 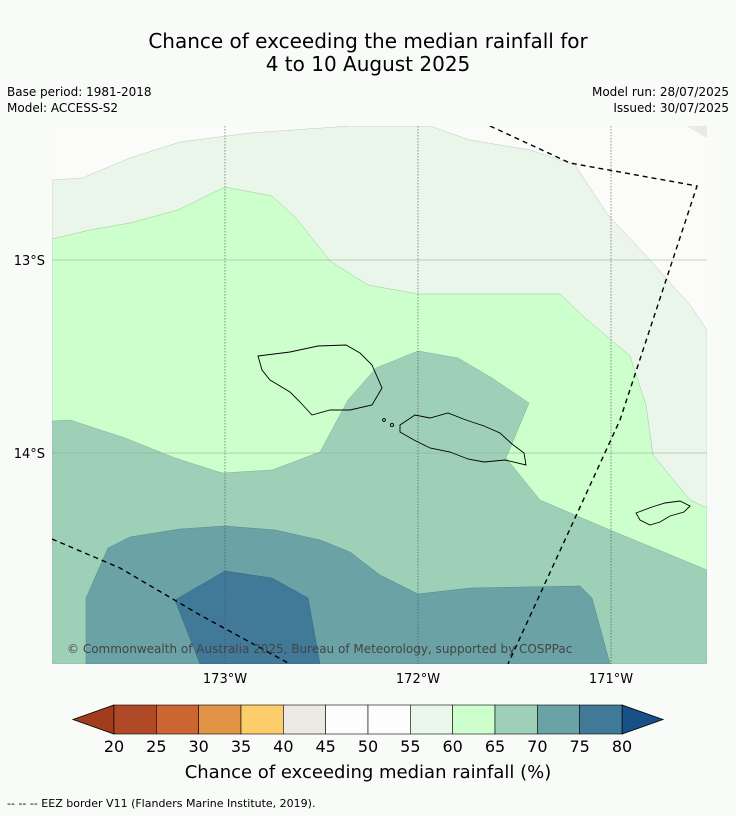 I want to click on colorbar-tick-label: 35, so click(x=241, y=746).